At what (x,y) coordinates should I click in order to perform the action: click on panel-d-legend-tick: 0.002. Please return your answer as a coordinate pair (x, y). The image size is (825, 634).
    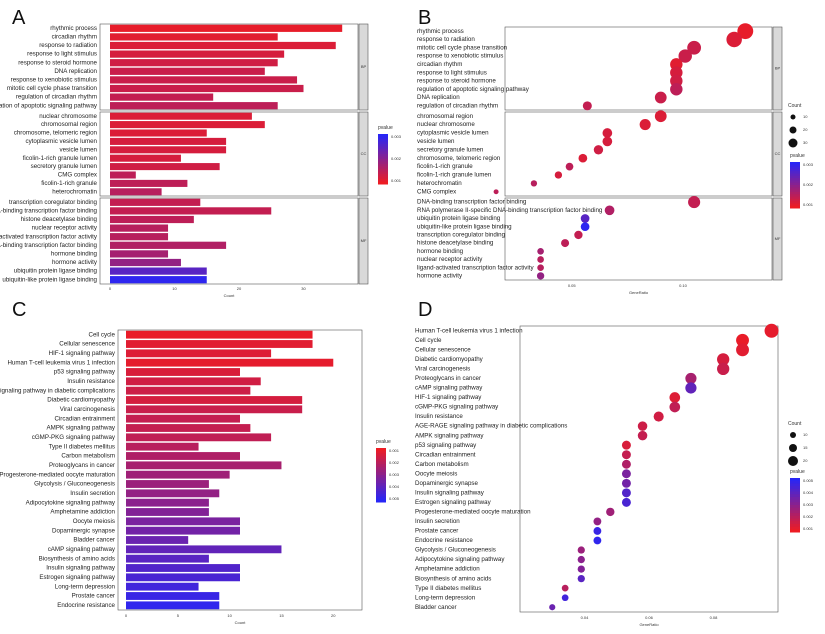
    Looking at the image, I should click on (808, 516).